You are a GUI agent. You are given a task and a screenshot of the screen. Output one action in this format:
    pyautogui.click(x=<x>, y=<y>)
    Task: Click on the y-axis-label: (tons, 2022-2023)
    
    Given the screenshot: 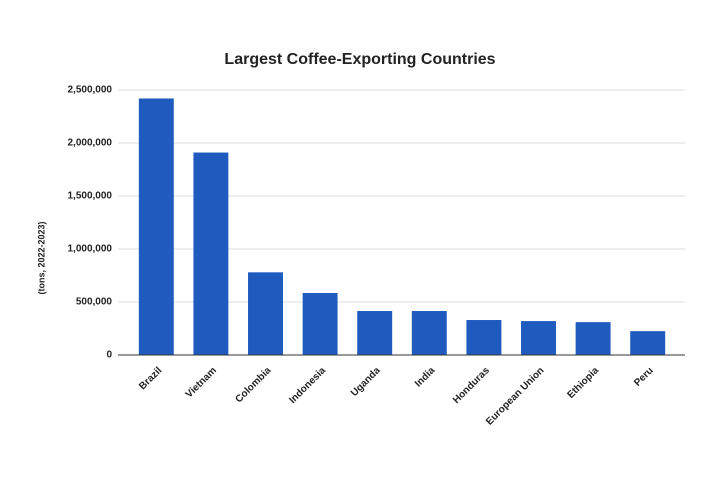 What is the action you would take?
    pyautogui.click(x=41, y=257)
    